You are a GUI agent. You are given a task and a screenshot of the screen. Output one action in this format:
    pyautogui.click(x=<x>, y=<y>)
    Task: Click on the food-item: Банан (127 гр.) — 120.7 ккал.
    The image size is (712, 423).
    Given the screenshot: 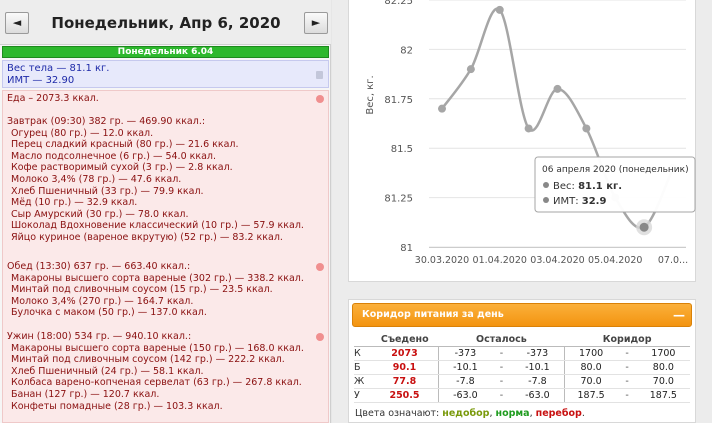 What is the action you would take?
    pyautogui.click(x=85, y=394)
    